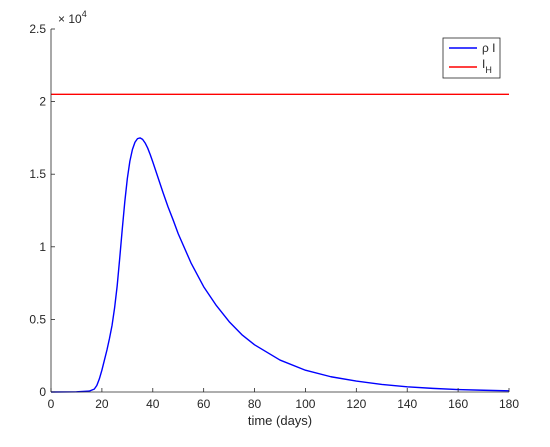 The width and height of the screenshot is (550, 447). Describe the element at coordinates (37, 29) in the screenshot. I see `y-tick-label: 2.5` at that location.